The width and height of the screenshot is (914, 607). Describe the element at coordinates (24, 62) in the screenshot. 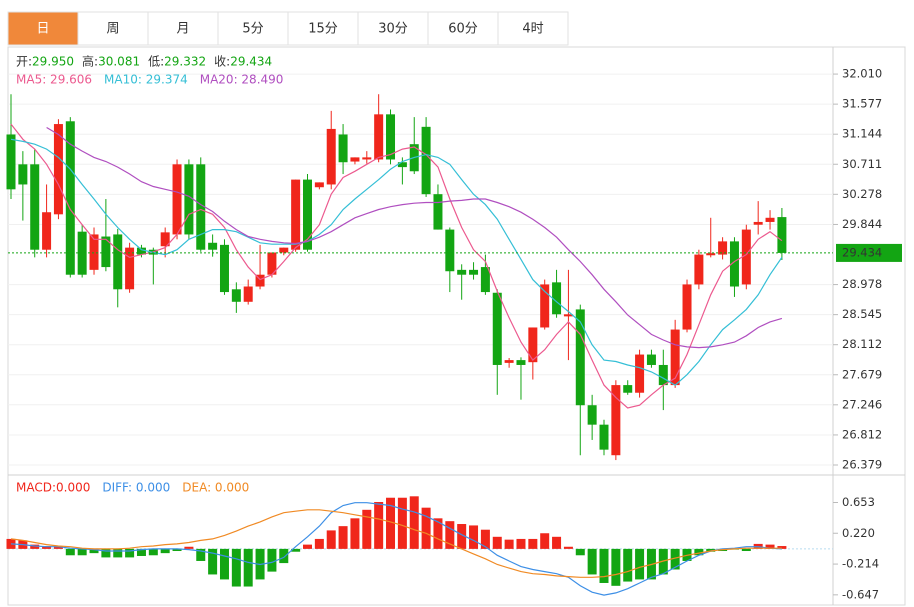

I see `ohlc-label: 开:` at that location.